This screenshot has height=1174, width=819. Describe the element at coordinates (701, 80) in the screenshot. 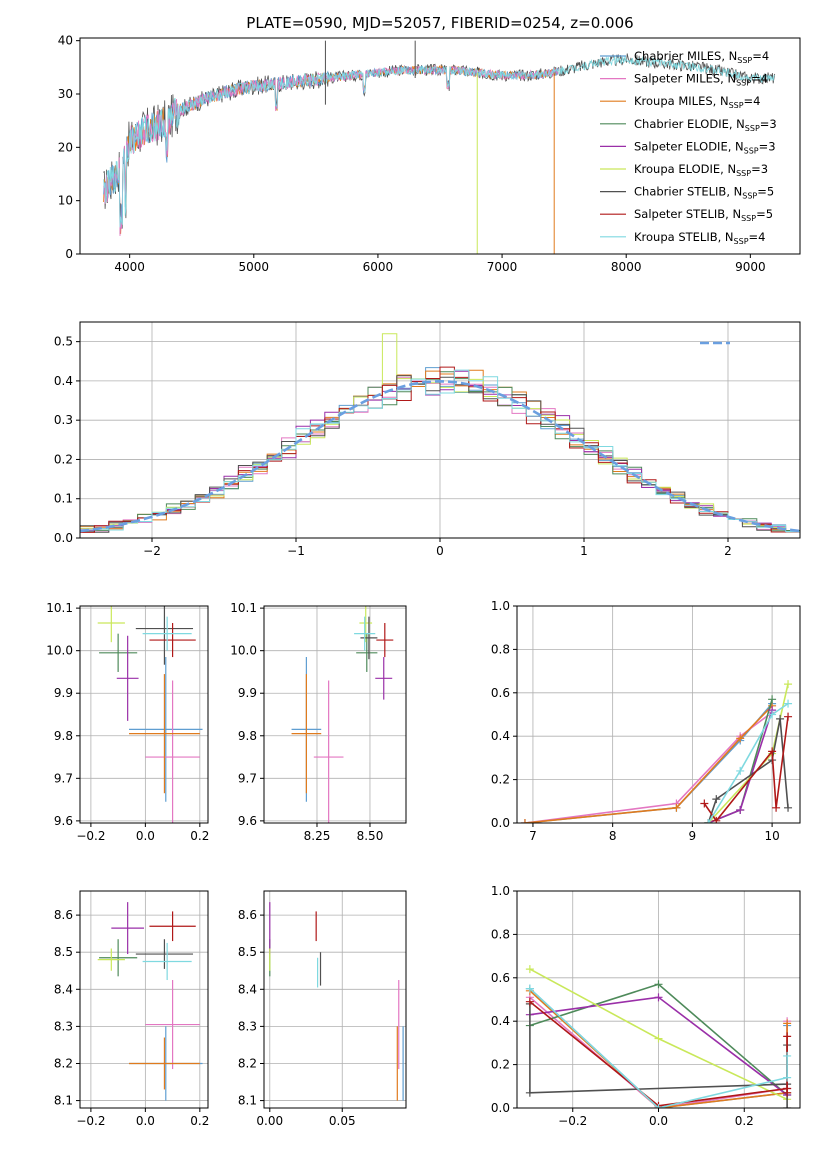

I see `legend-label-salpeter_miles: Salpeter MILES, NSSP=4` at that location.